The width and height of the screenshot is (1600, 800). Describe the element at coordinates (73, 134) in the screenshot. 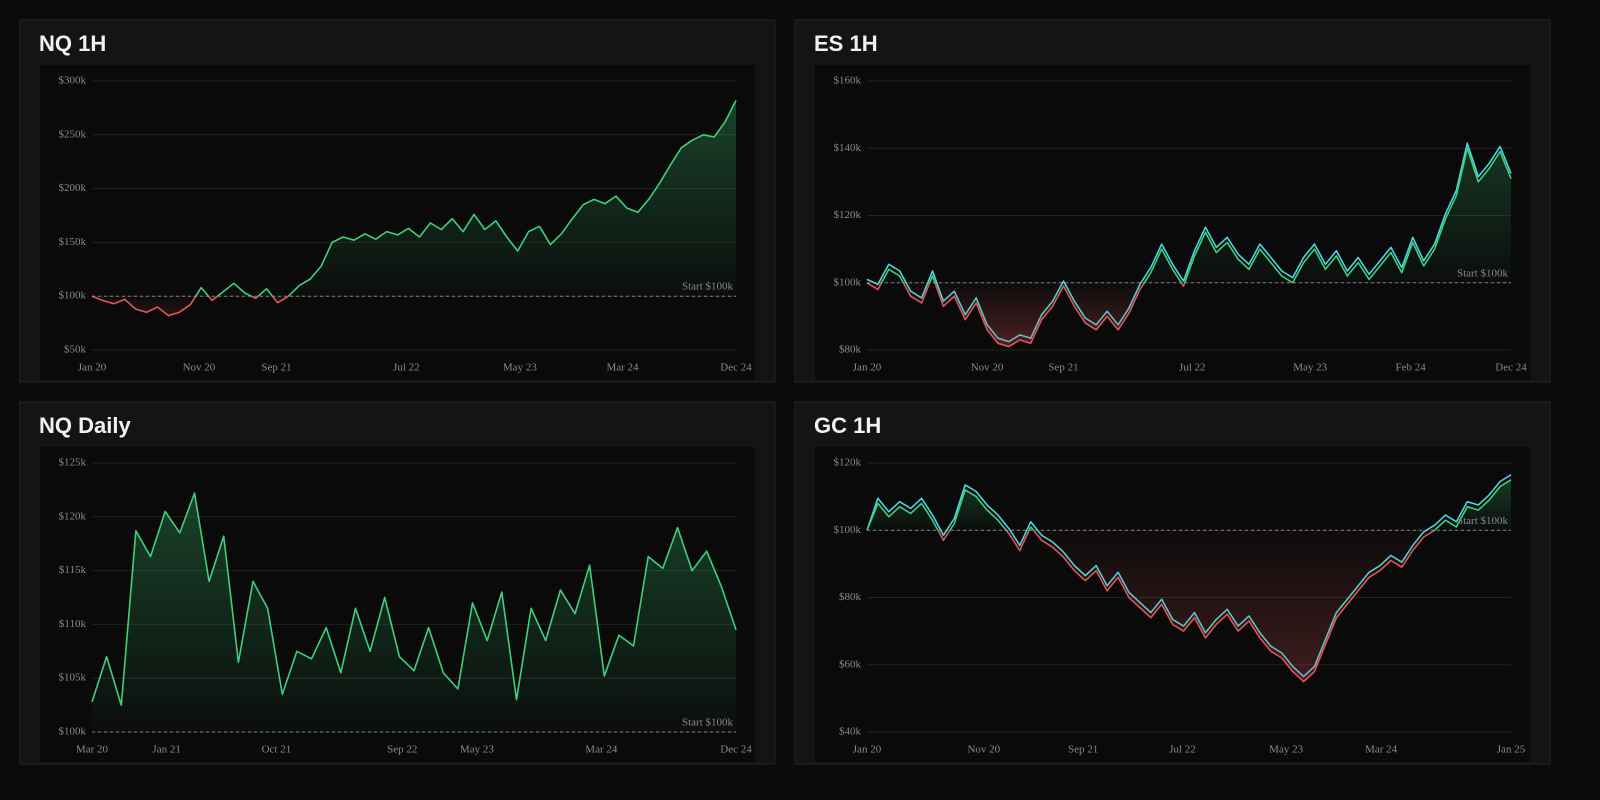

I see `y-tick-label: $250k` at that location.